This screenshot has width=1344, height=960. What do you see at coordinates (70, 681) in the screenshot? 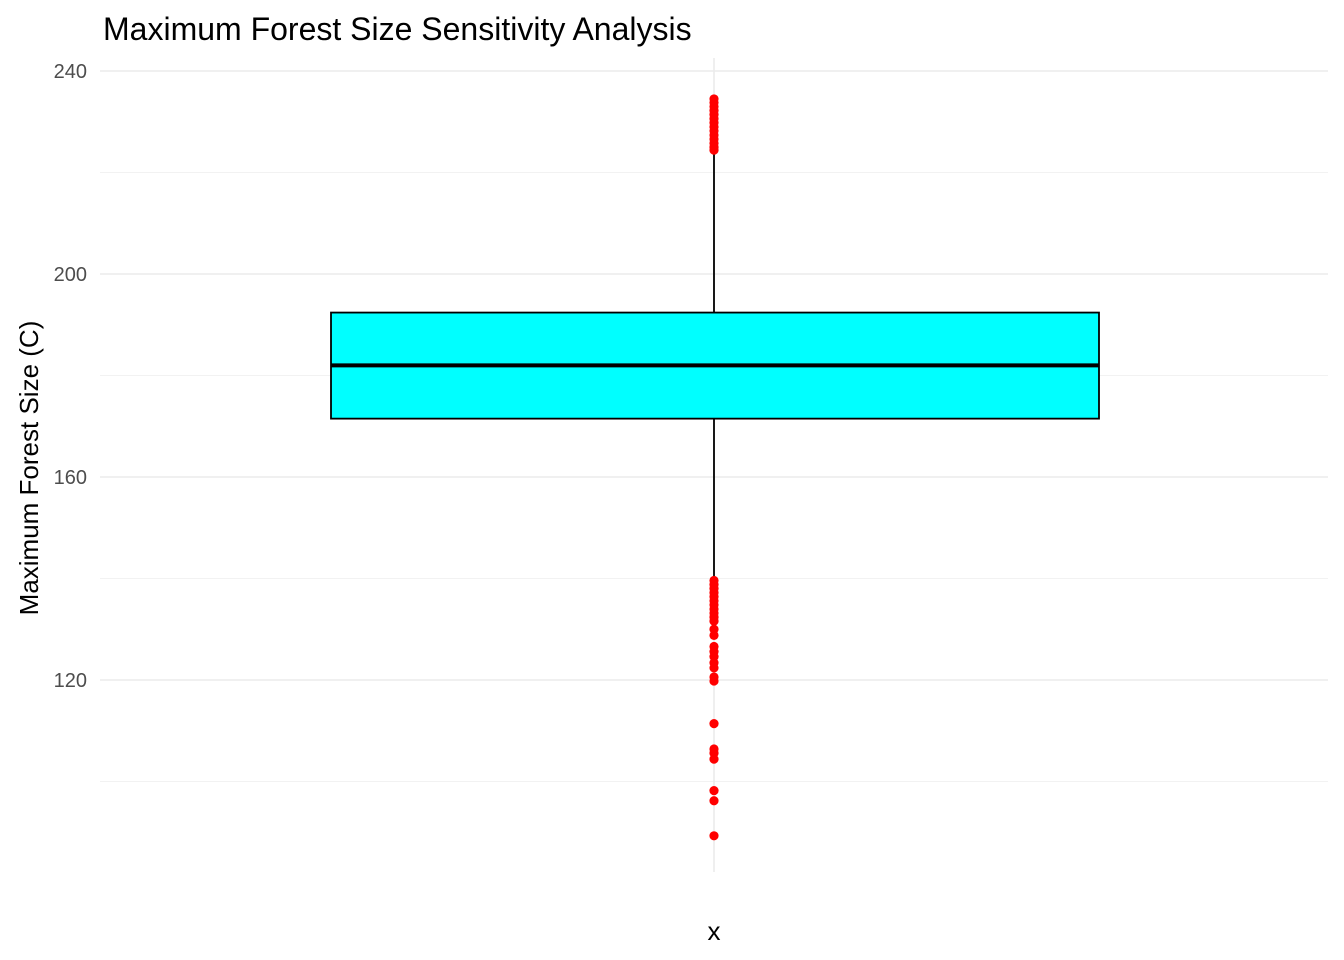
I see `y-tick-label: 120` at bounding box center [70, 681].